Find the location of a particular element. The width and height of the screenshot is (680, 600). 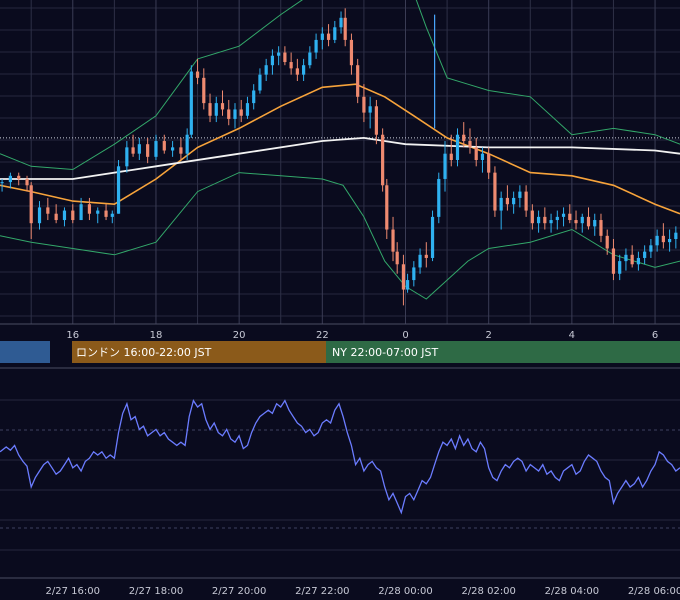

oscillator-x-tick-label: 2/28 00:00 is located at coordinates (405, 591).